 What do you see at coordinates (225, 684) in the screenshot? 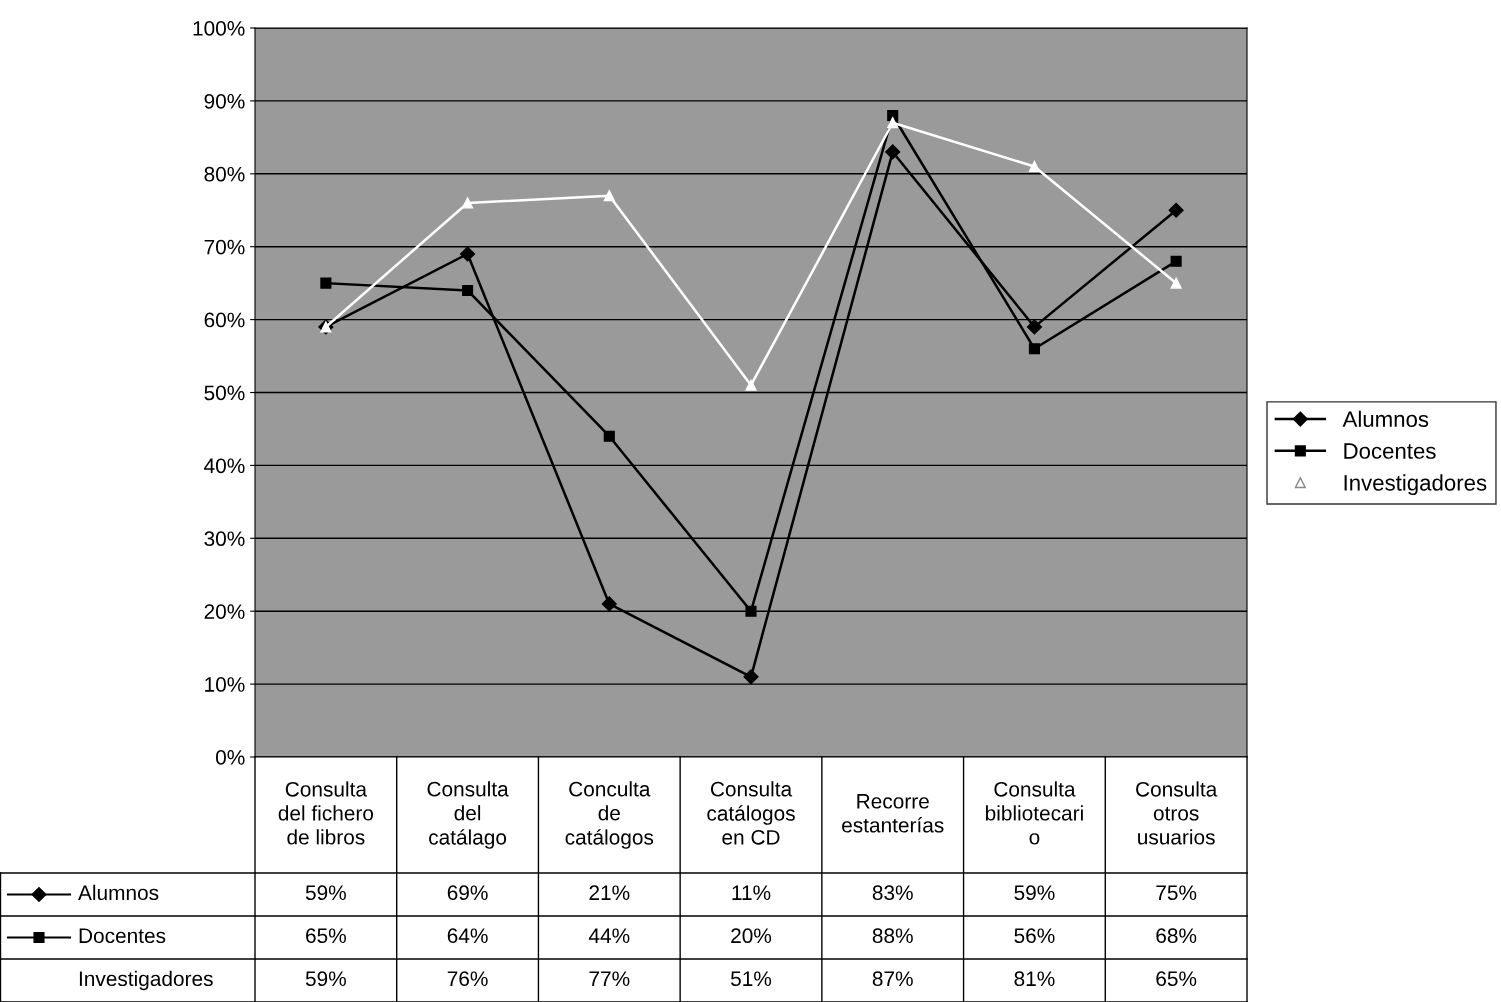
I see `y-tick-label: 10%` at bounding box center [225, 684].